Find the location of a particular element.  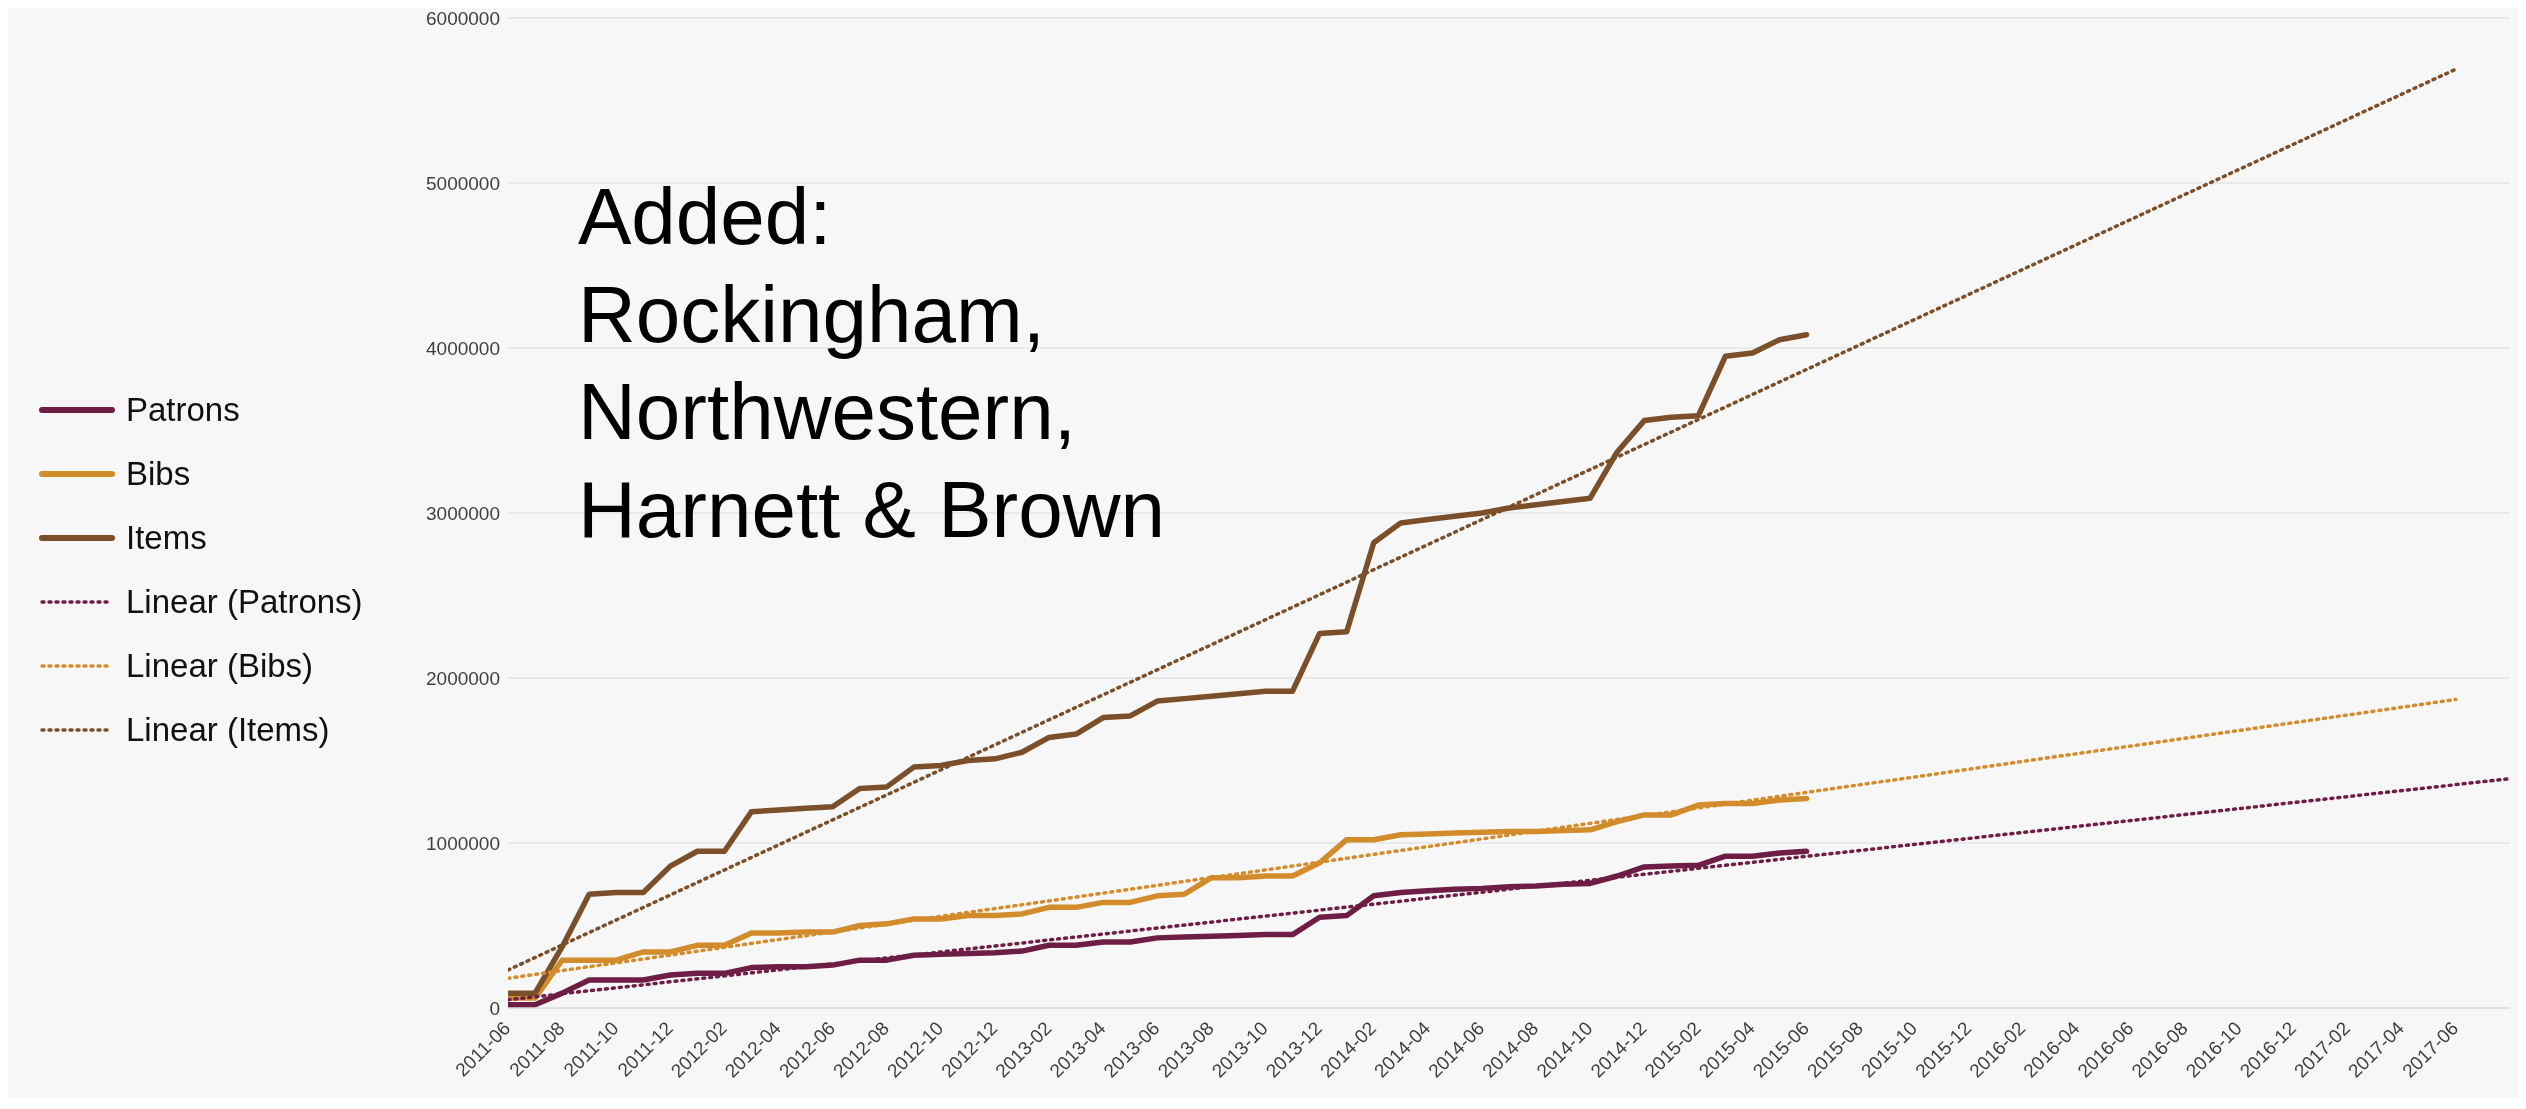

legend-label: Linear (Patrons) is located at coordinates (244, 602).